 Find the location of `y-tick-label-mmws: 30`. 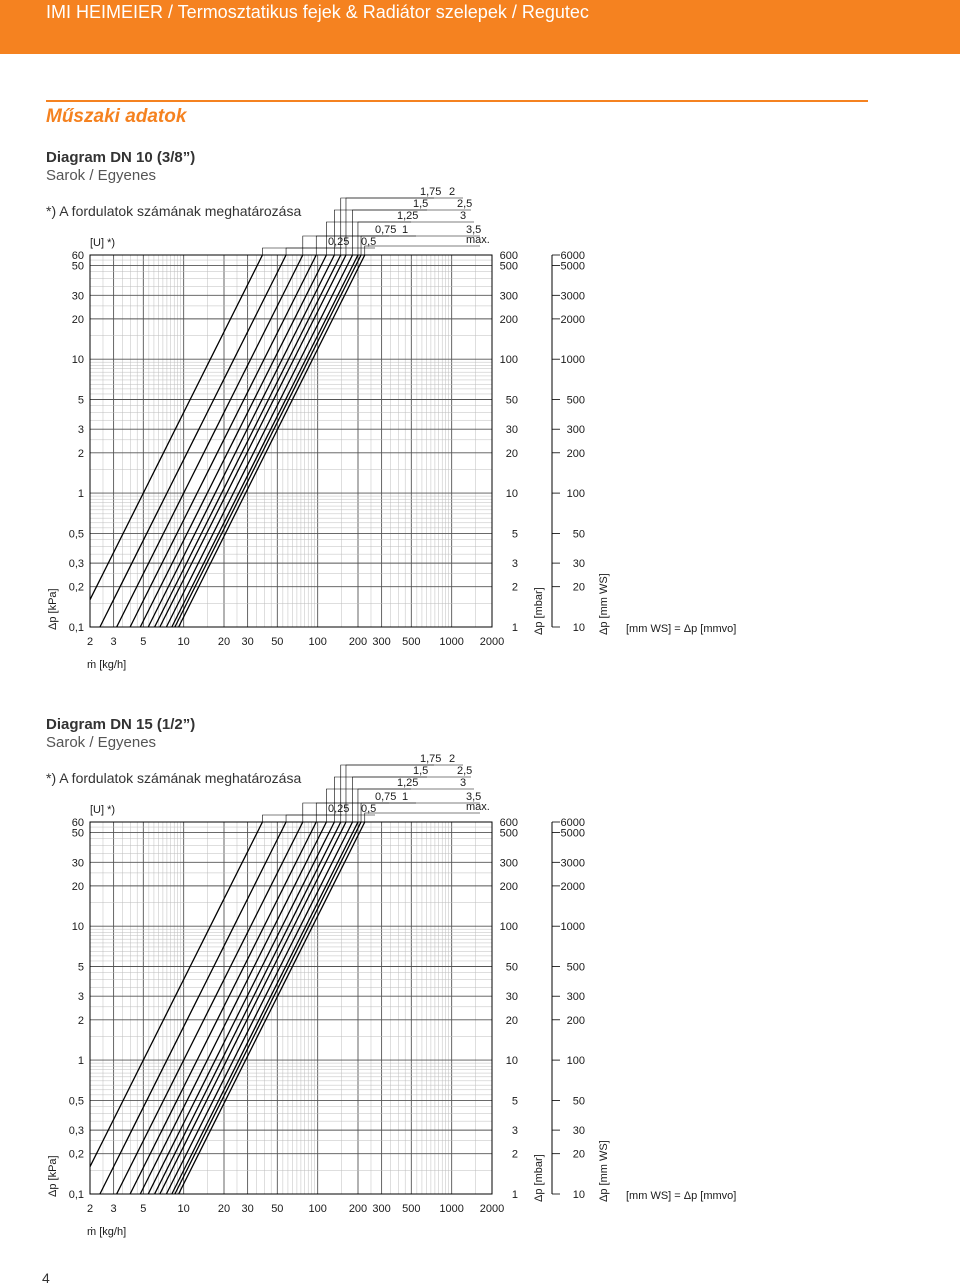

y-tick-label-mmws: 30 is located at coordinates (579, 564).